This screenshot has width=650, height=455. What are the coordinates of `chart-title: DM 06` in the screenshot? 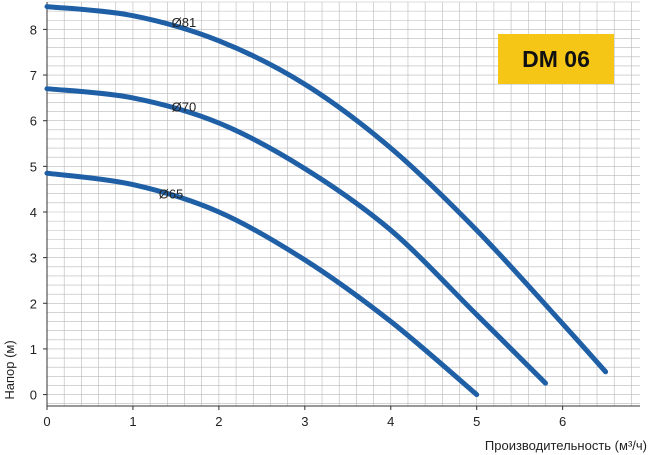 It's located at (556, 59).